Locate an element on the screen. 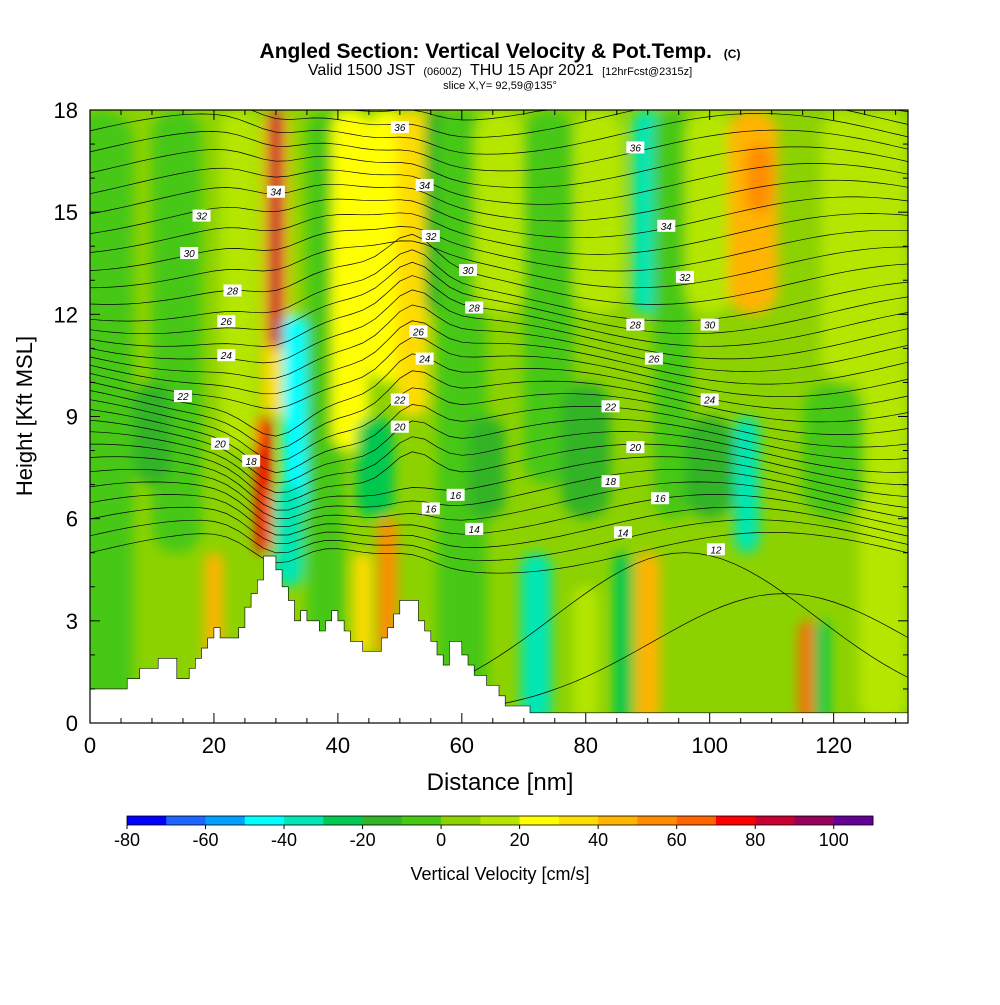 This screenshot has height=1005, width=1000. theta-contour-label: 14 is located at coordinates (474, 529).